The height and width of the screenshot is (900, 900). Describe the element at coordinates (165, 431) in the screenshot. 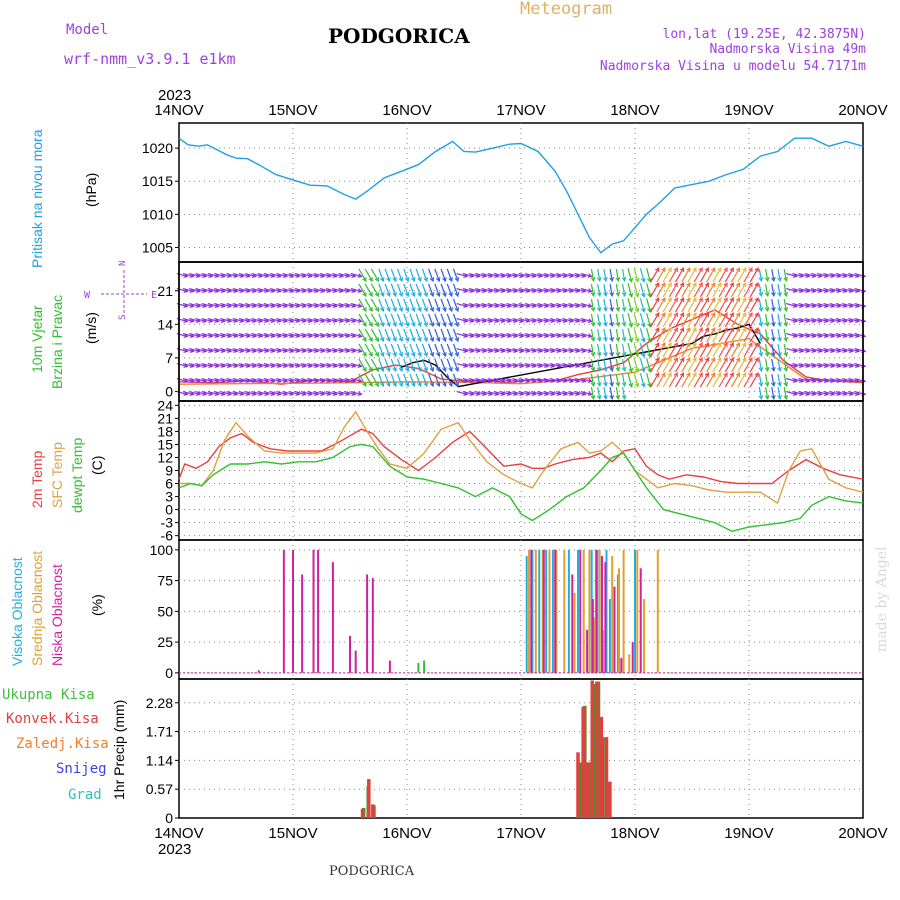

I see `y-tick-label: 18` at that location.